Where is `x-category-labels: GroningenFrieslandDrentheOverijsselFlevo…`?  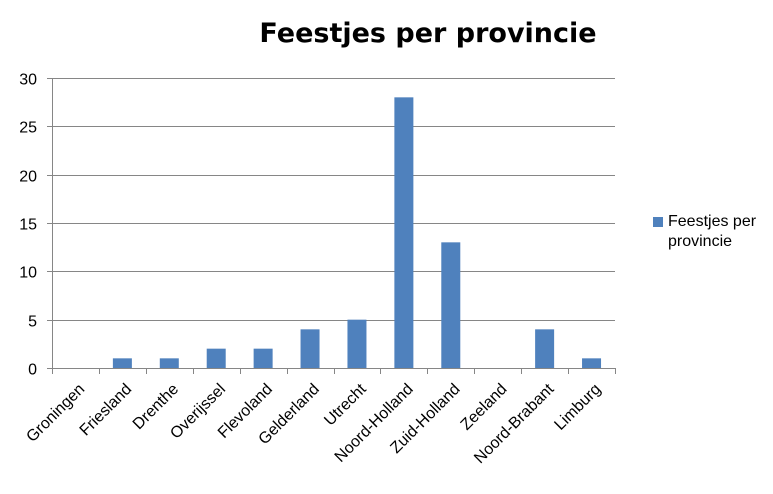
x-category-labels: GroningenFrieslandDrentheOverijsselFlevo… is located at coordinates (313, 423).